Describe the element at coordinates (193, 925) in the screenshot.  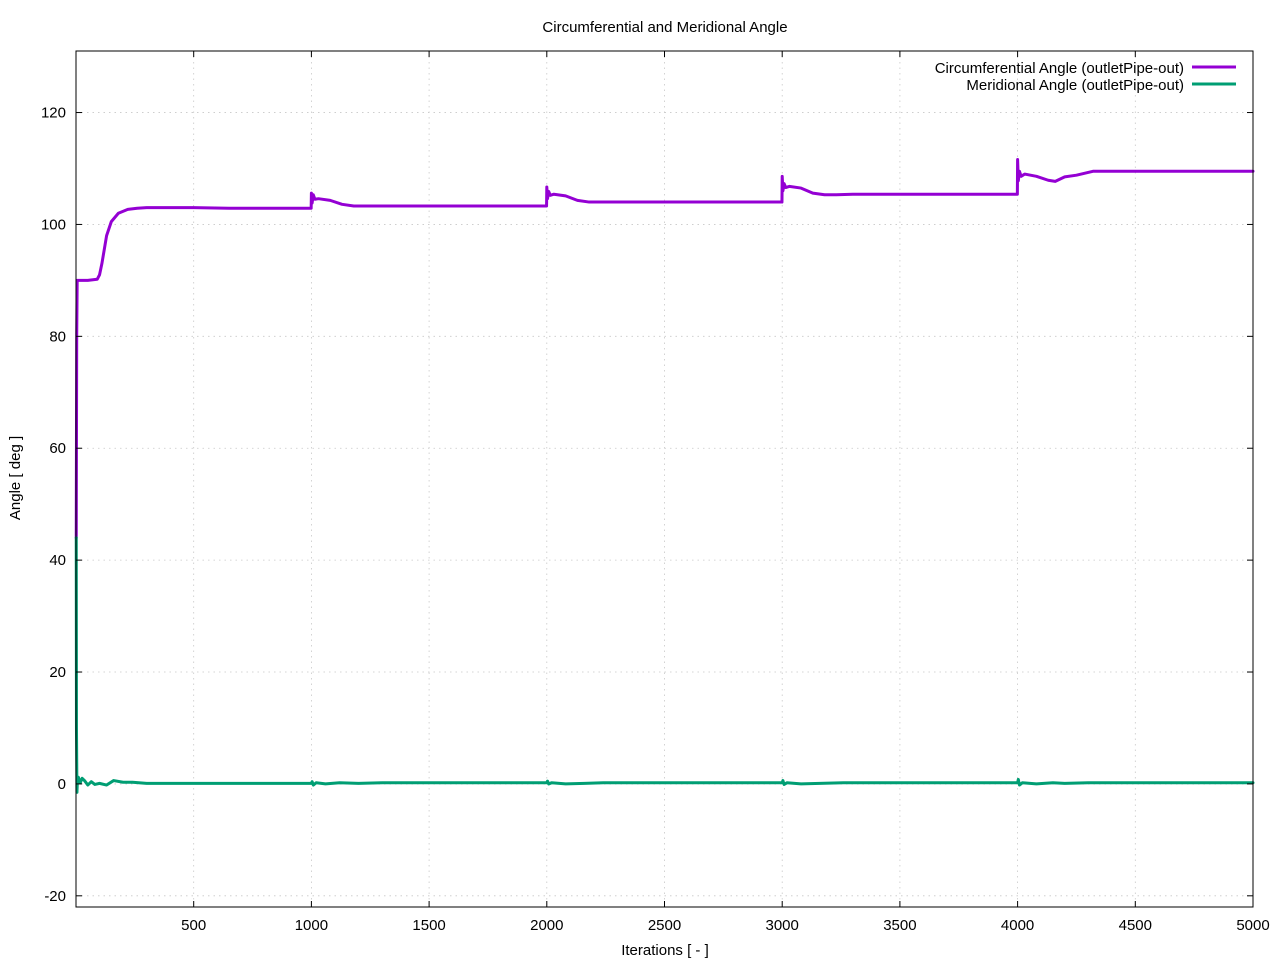
I see `x-tick-label: 500` at that location.